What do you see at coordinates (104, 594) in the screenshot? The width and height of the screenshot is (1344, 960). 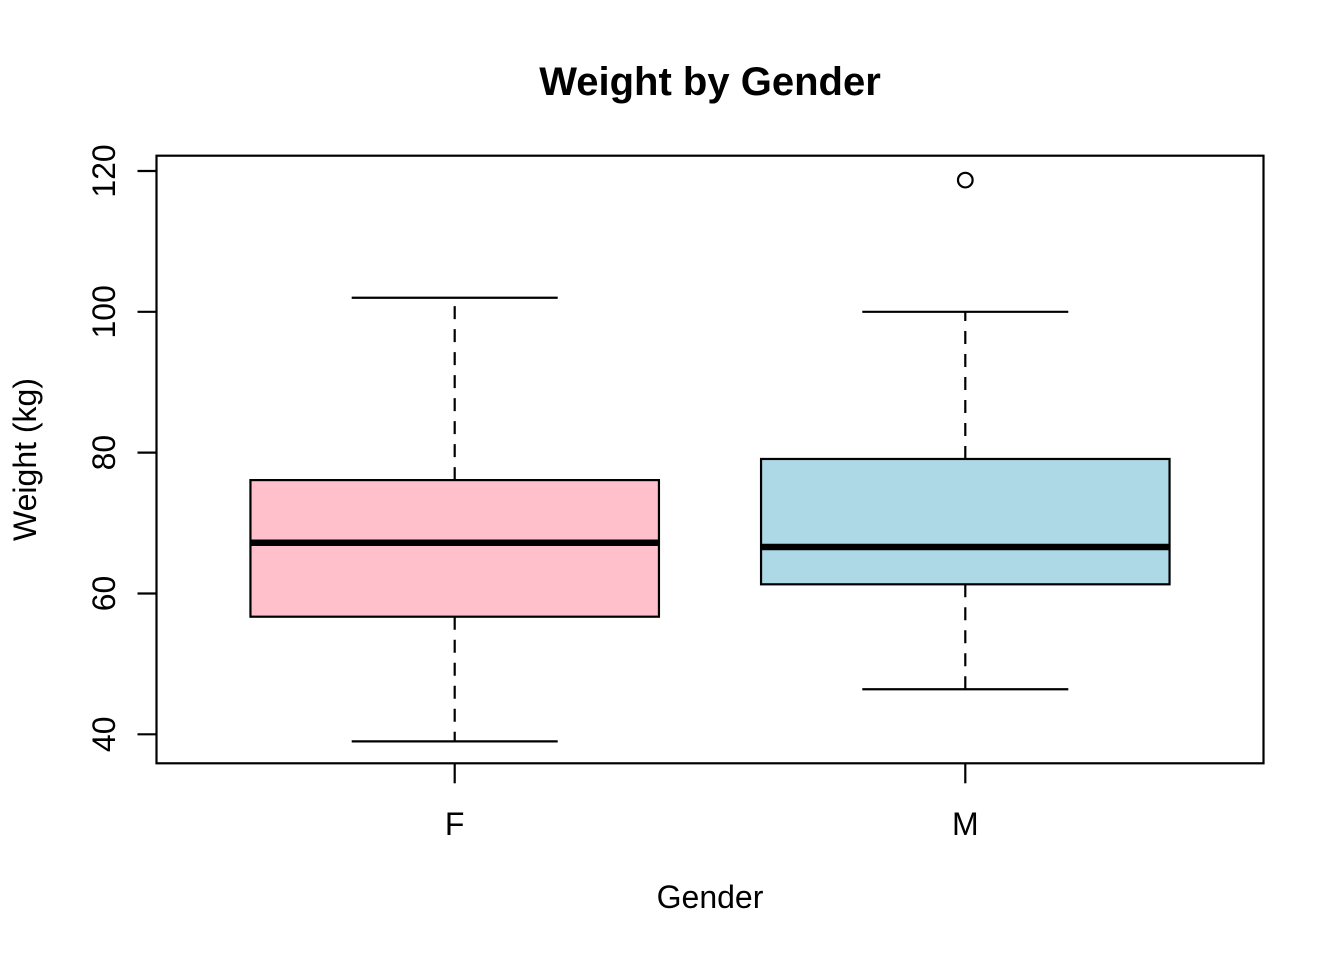 I see `y-tick-label: 60` at bounding box center [104, 594].